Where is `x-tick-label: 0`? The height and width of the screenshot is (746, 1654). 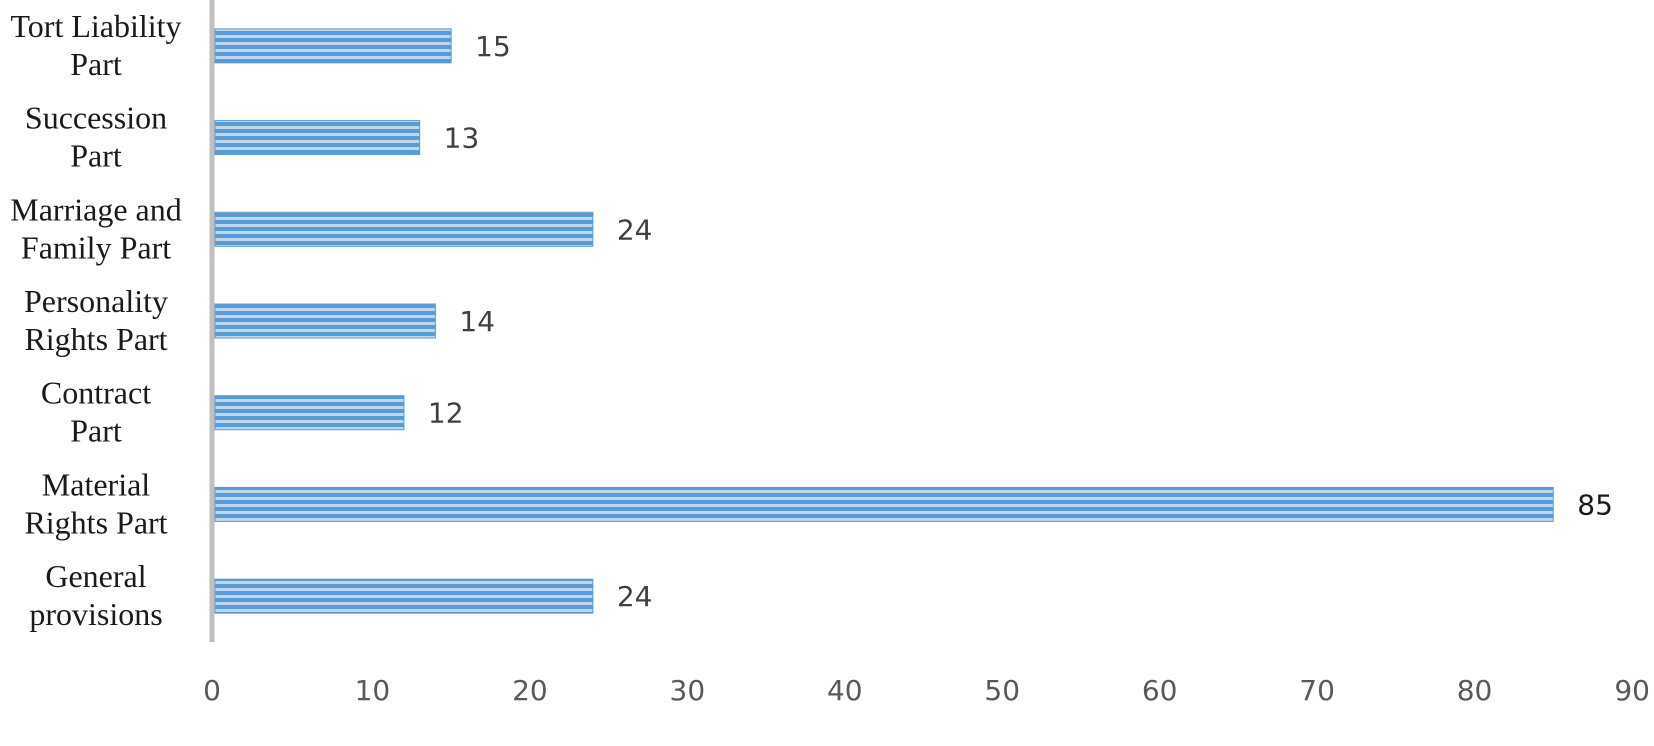
x-tick-label: 0 is located at coordinates (212, 690).